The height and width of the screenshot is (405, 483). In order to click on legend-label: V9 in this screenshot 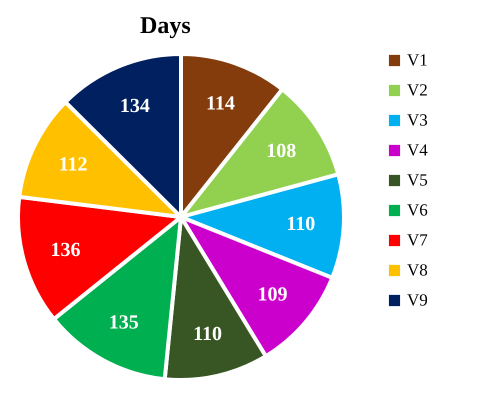, I will do `click(417, 300)`.